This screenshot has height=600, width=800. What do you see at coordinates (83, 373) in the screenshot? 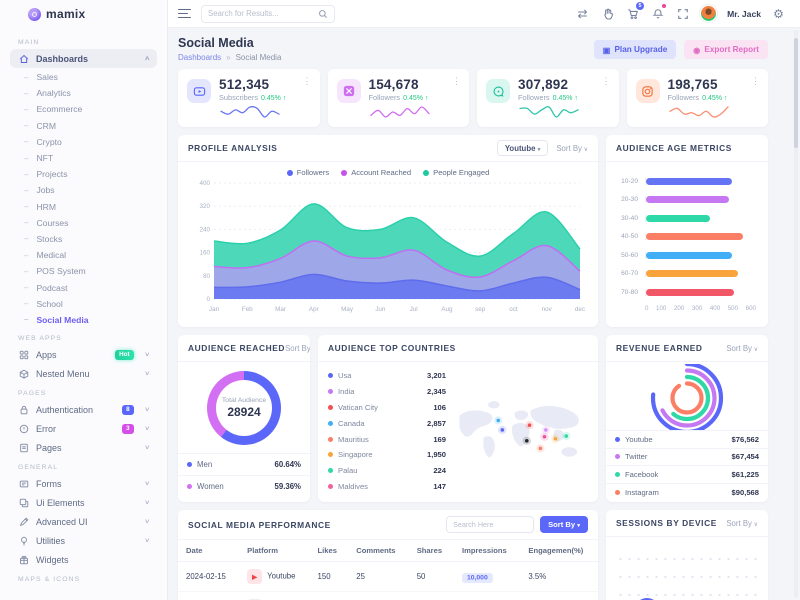
I see `sidebar-item-nested-menu: Nested Menu ∨` at bounding box center [83, 373].